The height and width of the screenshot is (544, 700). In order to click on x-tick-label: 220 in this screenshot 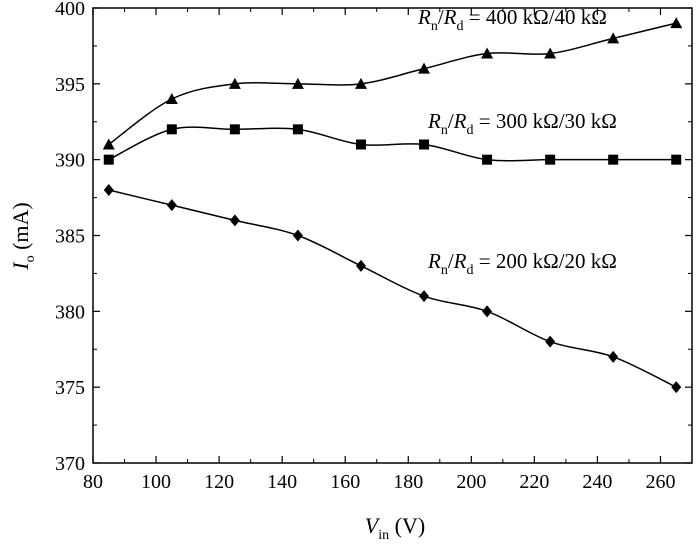, I will do `click(534, 482)`.